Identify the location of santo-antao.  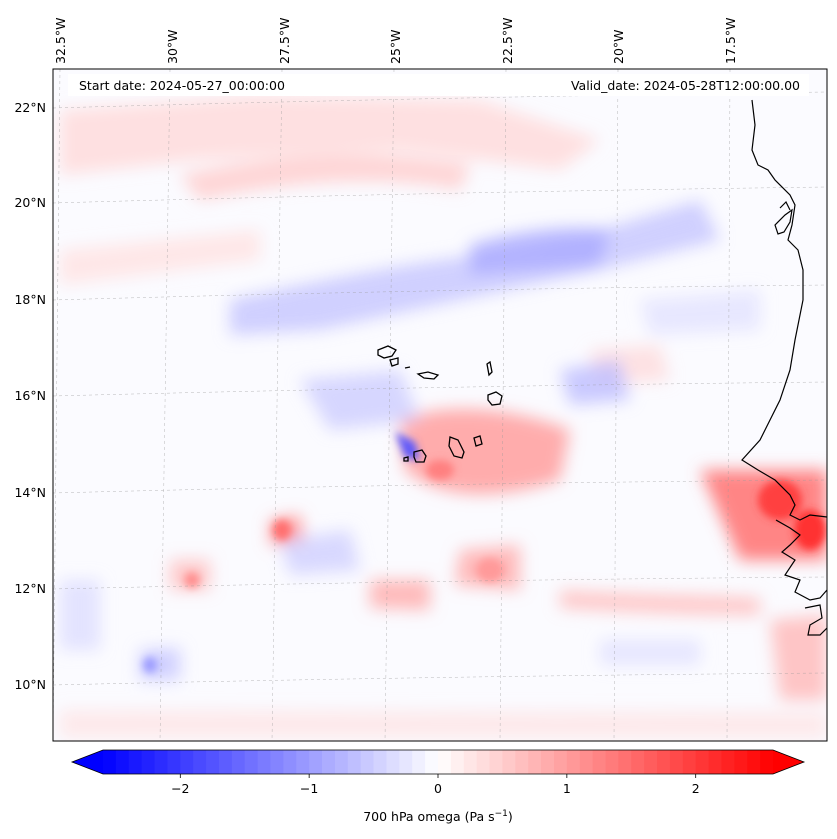
(387, 352).